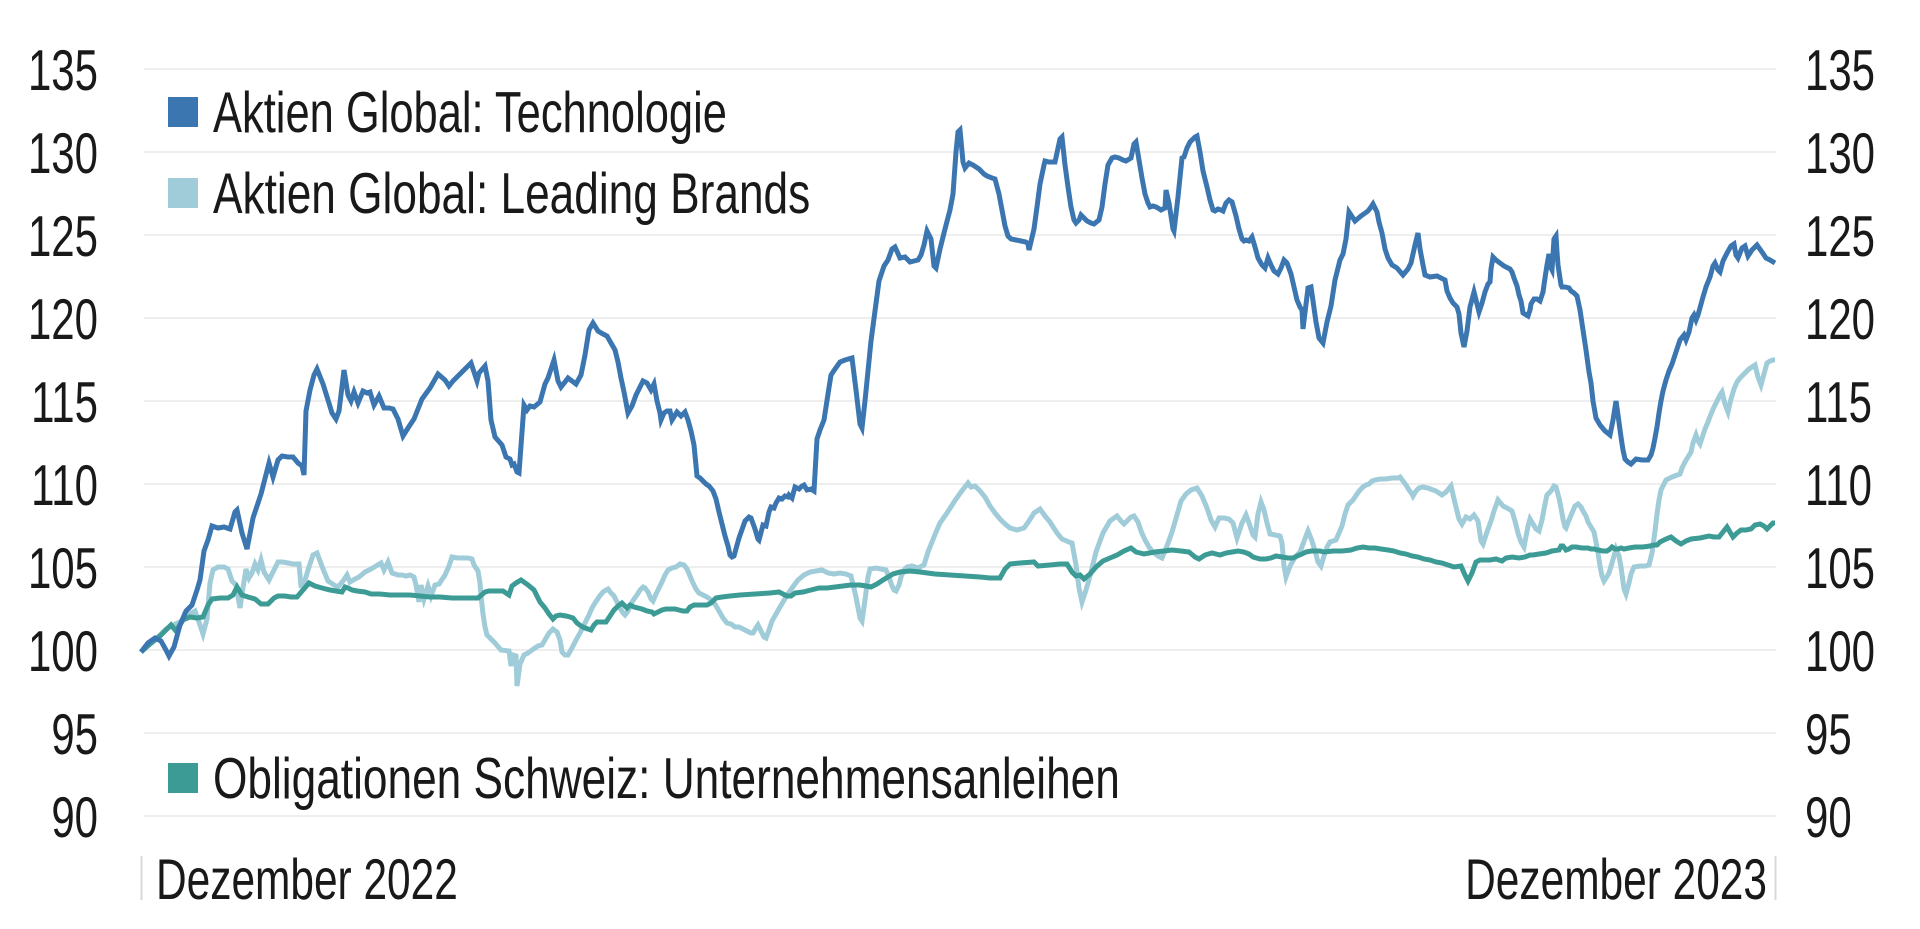 The height and width of the screenshot is (929, 1920). Describe the element at coordinates (1616, 879) in the screenshot. I see `svg-text: Dezember 2023` at that location.